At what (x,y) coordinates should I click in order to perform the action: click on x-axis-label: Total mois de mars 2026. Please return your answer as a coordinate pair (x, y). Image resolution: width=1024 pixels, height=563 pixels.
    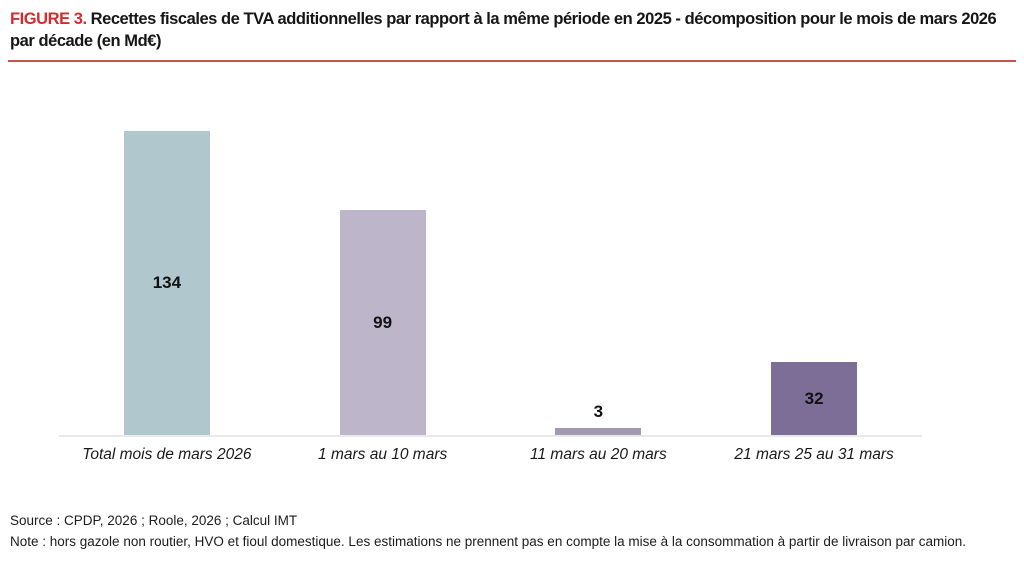
    Looking at the image, I should click on (167, 454).